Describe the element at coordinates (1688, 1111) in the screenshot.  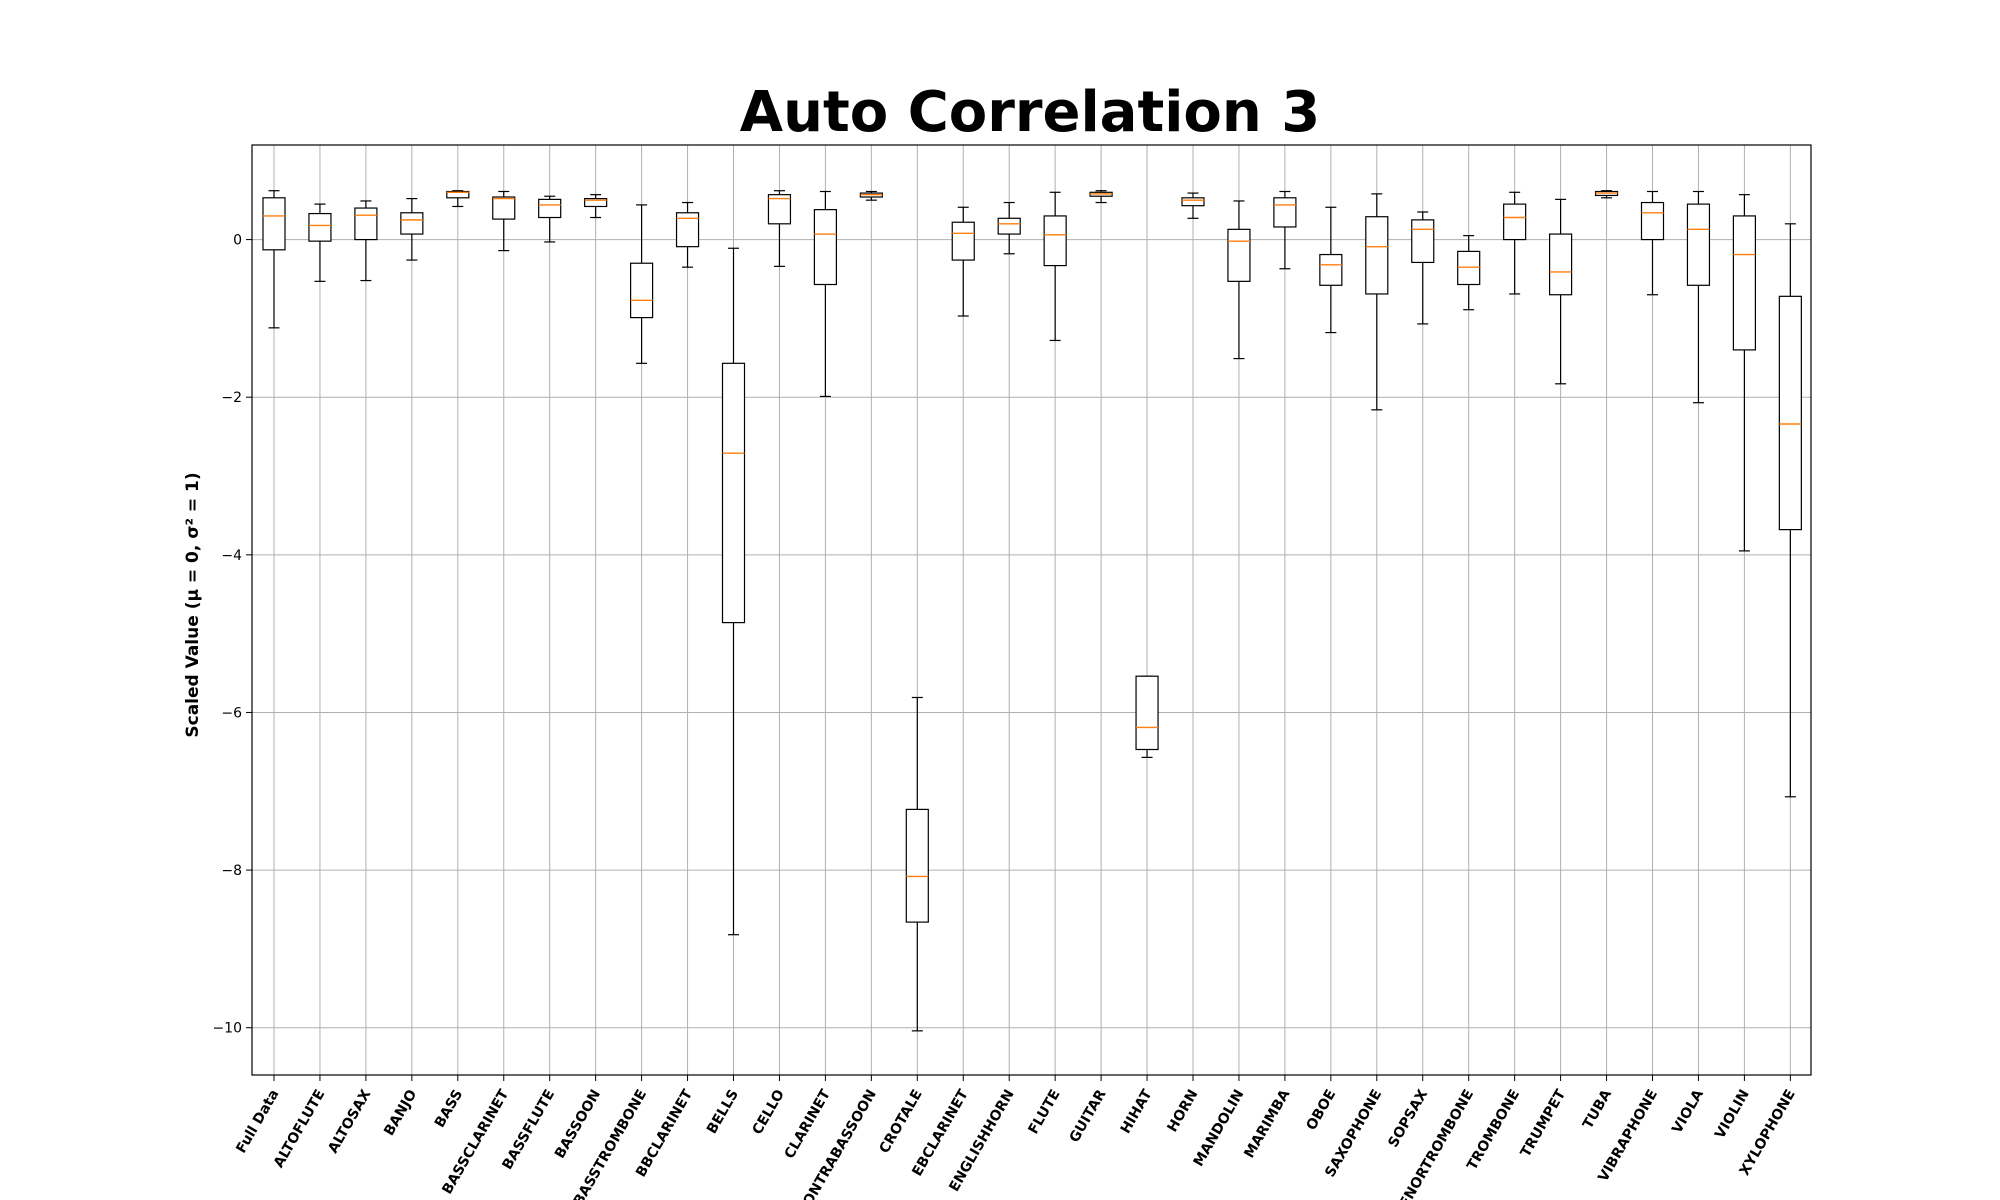
I see `x-tick-label: VIOLA` at that location.